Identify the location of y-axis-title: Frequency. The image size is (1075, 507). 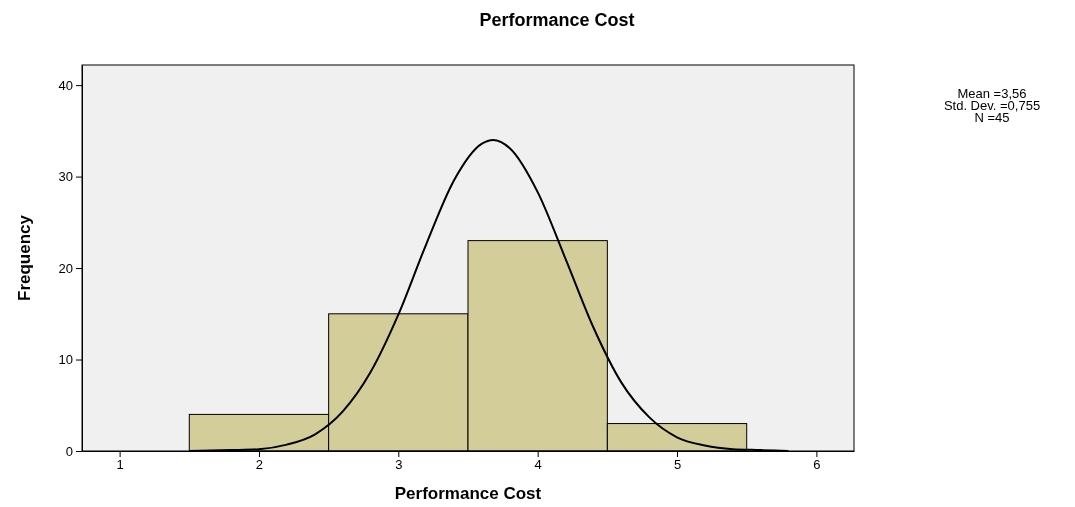
(24, 257).